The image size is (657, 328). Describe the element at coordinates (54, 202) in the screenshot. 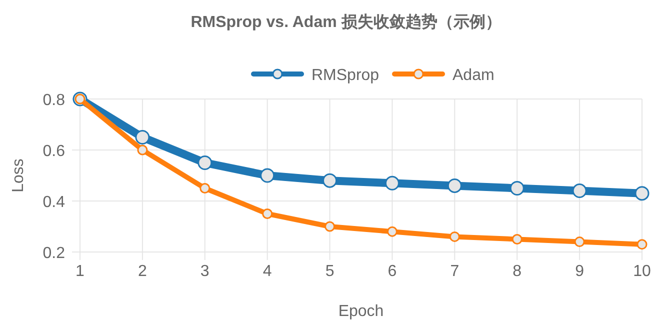

I see `y-tick-label: 0.4` at that location.